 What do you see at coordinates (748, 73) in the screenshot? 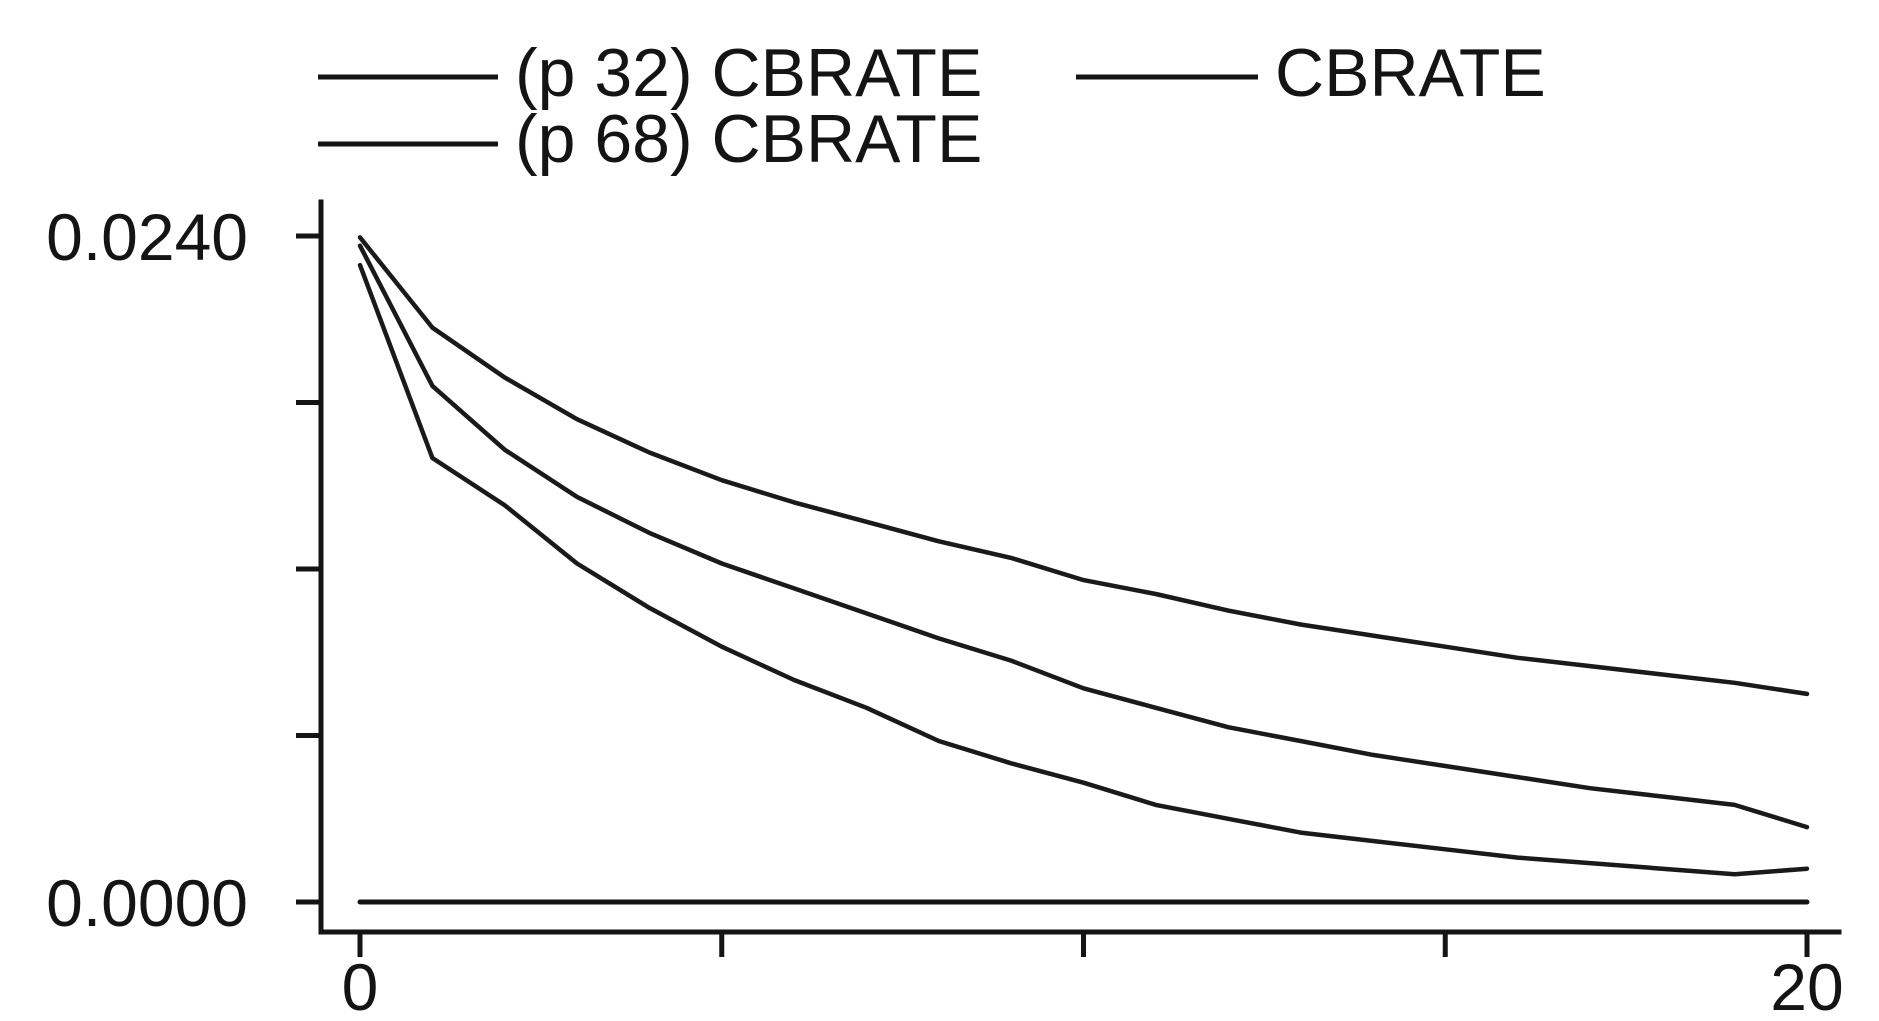
I see `legend-label-p32: (p 32) CBRATE` at bounding box center [748, 73].